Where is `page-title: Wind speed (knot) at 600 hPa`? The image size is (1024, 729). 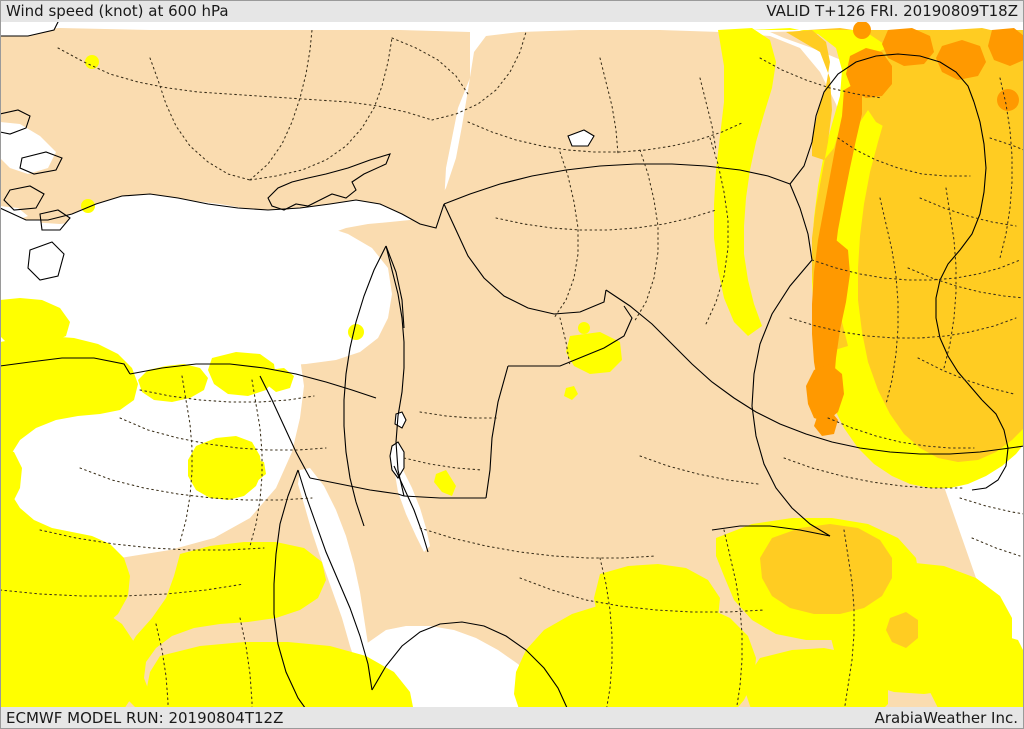 page-title: Wind speed (knot) at 600 hPa is located at coordinates (117, 11).